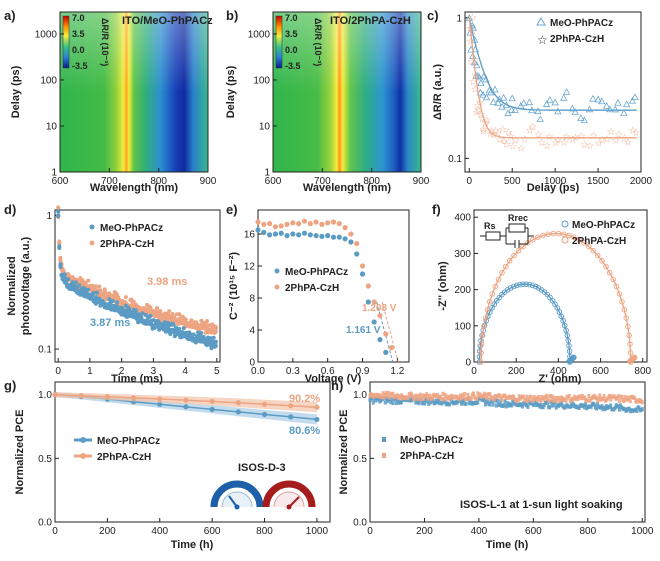  Describe the element at coordinates (333, 379) in the screenshot. I see `xlabel-e: Voltage (V)` at that location.